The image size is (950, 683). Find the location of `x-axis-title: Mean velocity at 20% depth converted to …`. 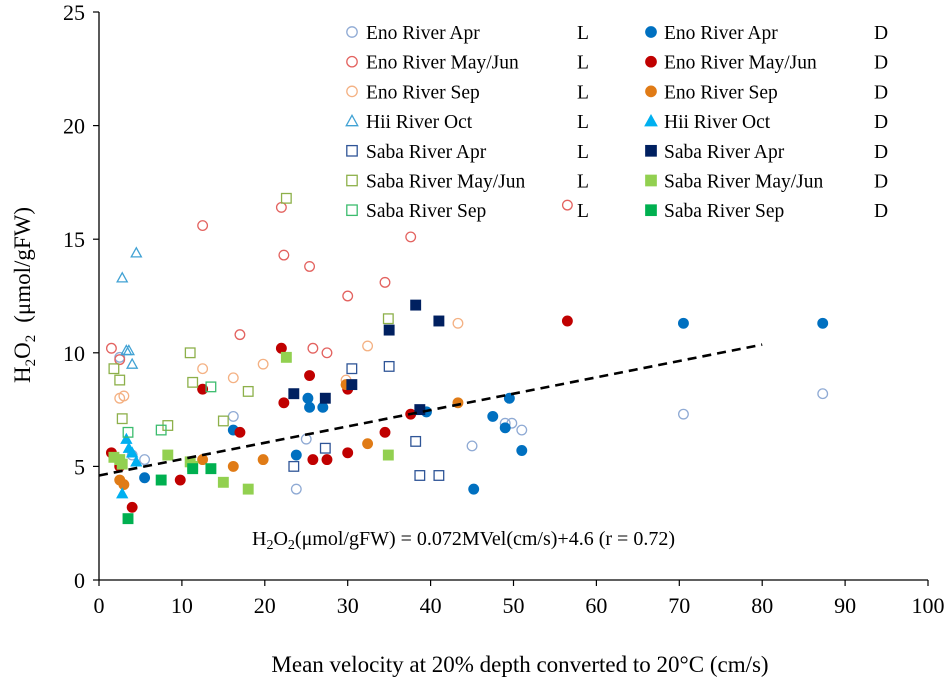

x-axis-title: Mean velocity at 20% depth converted to … is located at coordinates (519, 664).